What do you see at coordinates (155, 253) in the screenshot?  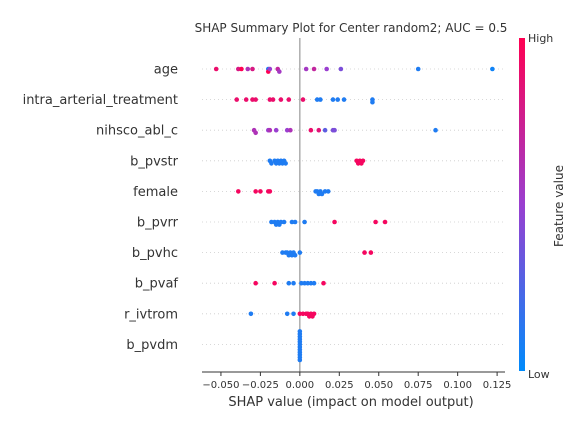 I see `feature-label: b_pvhc` at bounding box center [155, 253].